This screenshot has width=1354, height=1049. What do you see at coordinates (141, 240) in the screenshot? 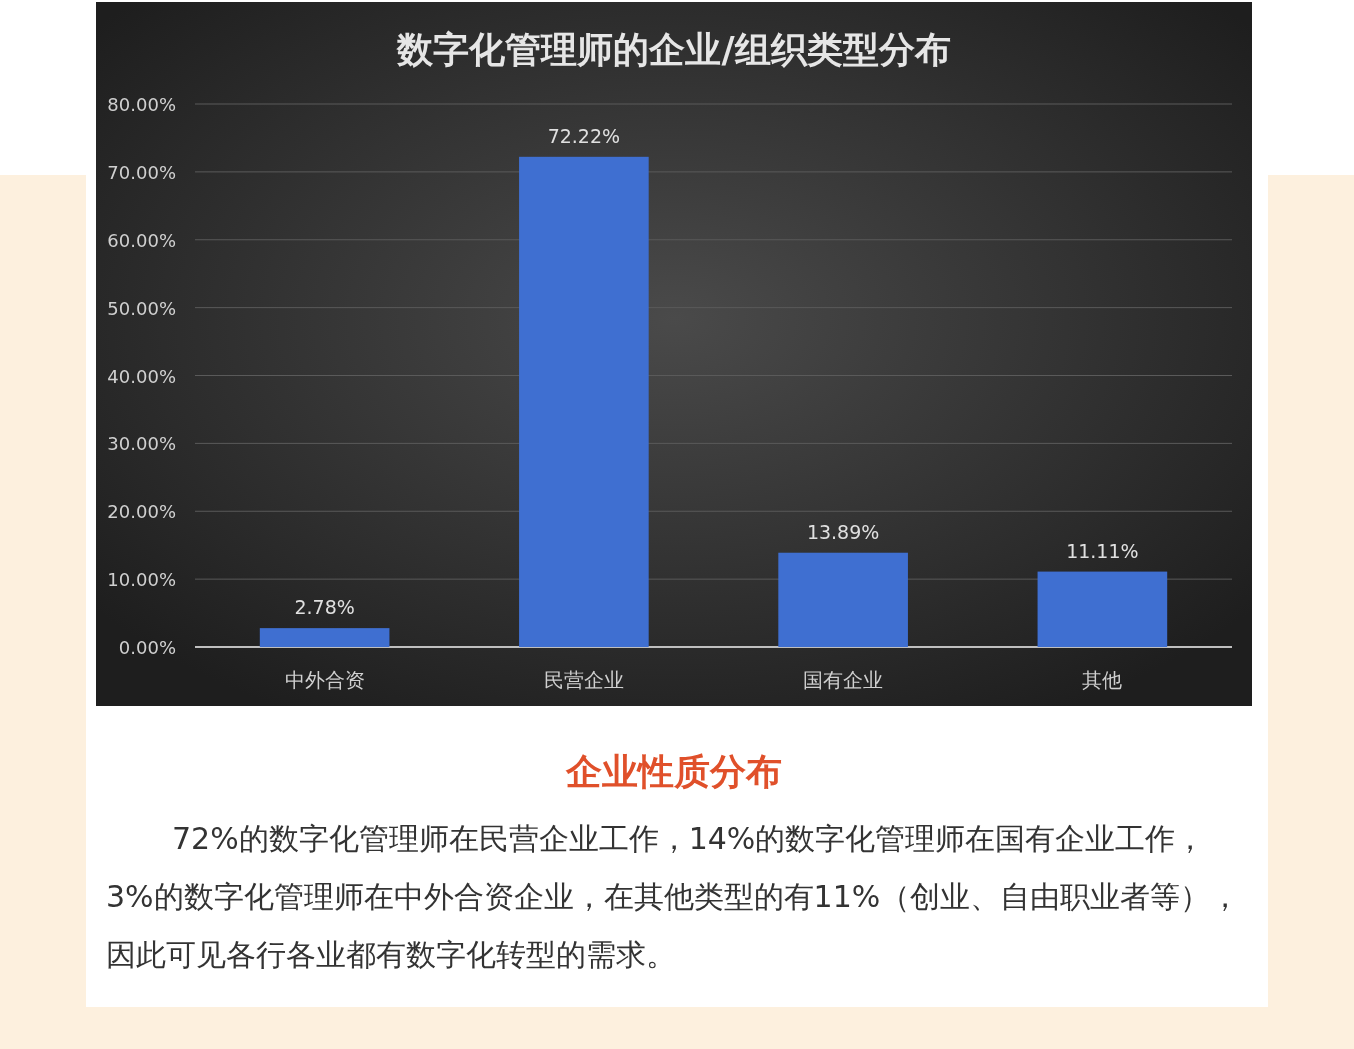
I see `y-tick-label: 60.00%` at bounding box center [141, 240].